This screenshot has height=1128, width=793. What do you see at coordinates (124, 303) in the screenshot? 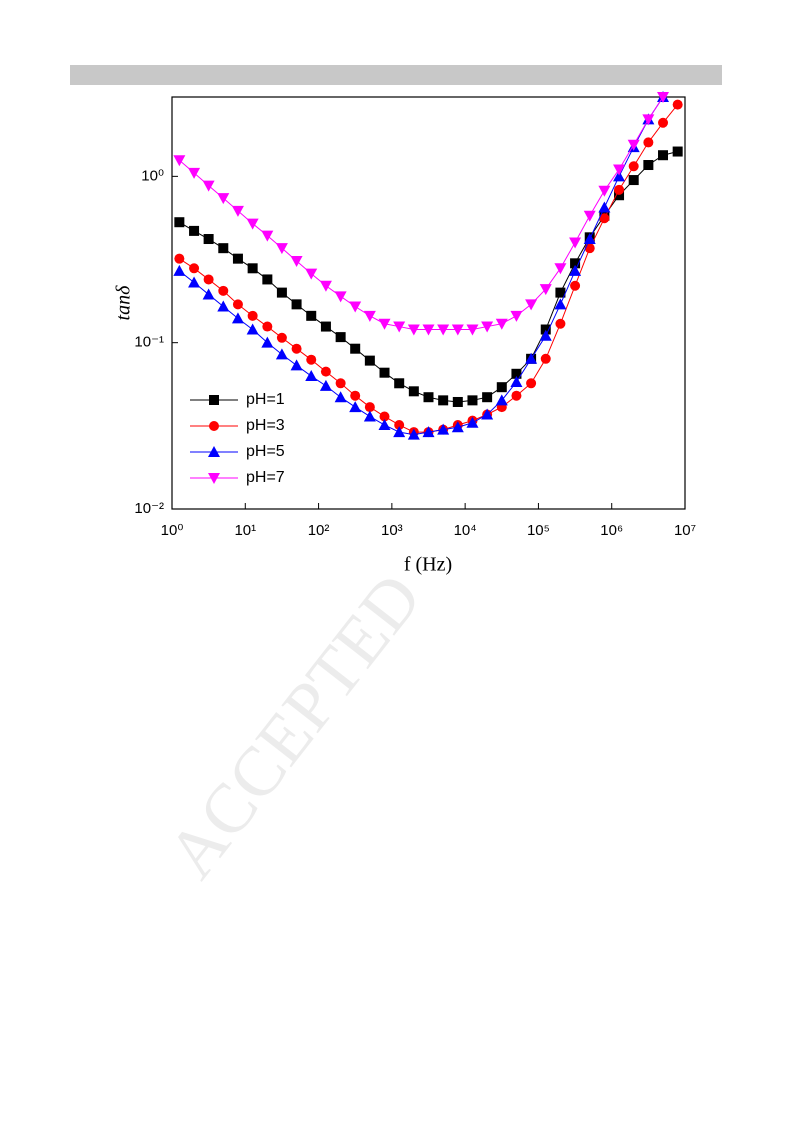
I see `y-axis-label: tanδ` at bounding box center [124, 303].